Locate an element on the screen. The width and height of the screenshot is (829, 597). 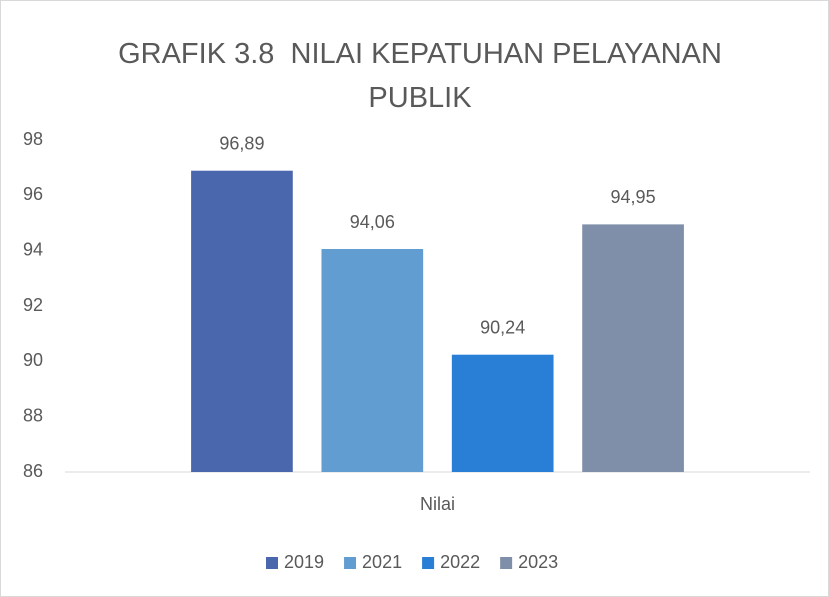
y-tick-label: 92 is located at coordinates (33, 305).